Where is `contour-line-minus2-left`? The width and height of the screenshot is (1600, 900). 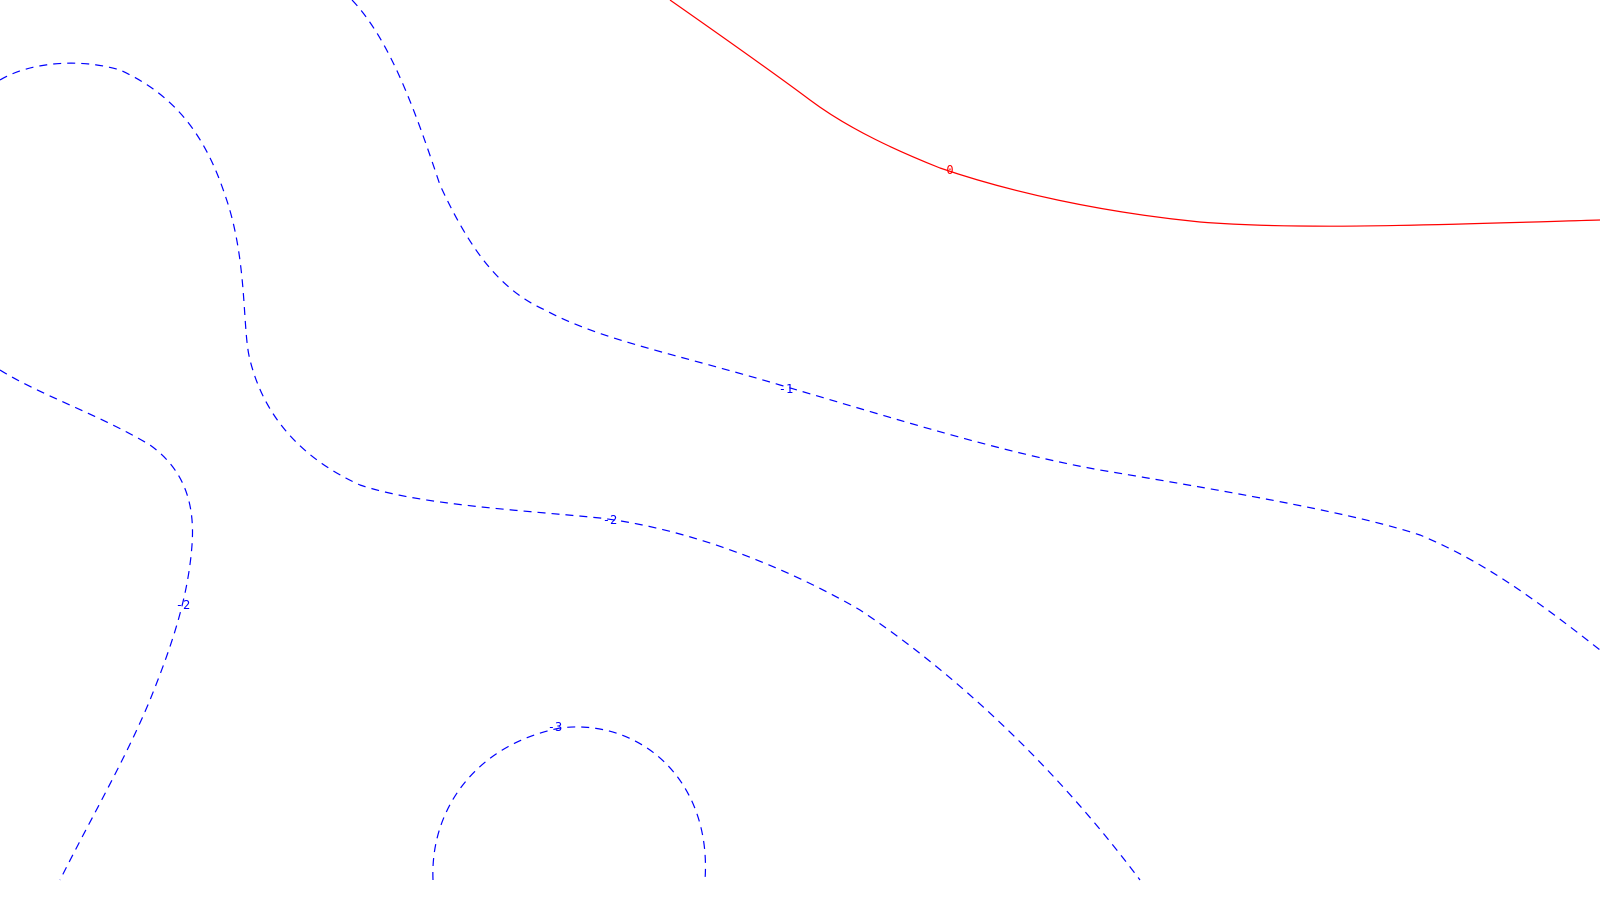
contour-line-minus2-left is located at coordinates (97, 625).